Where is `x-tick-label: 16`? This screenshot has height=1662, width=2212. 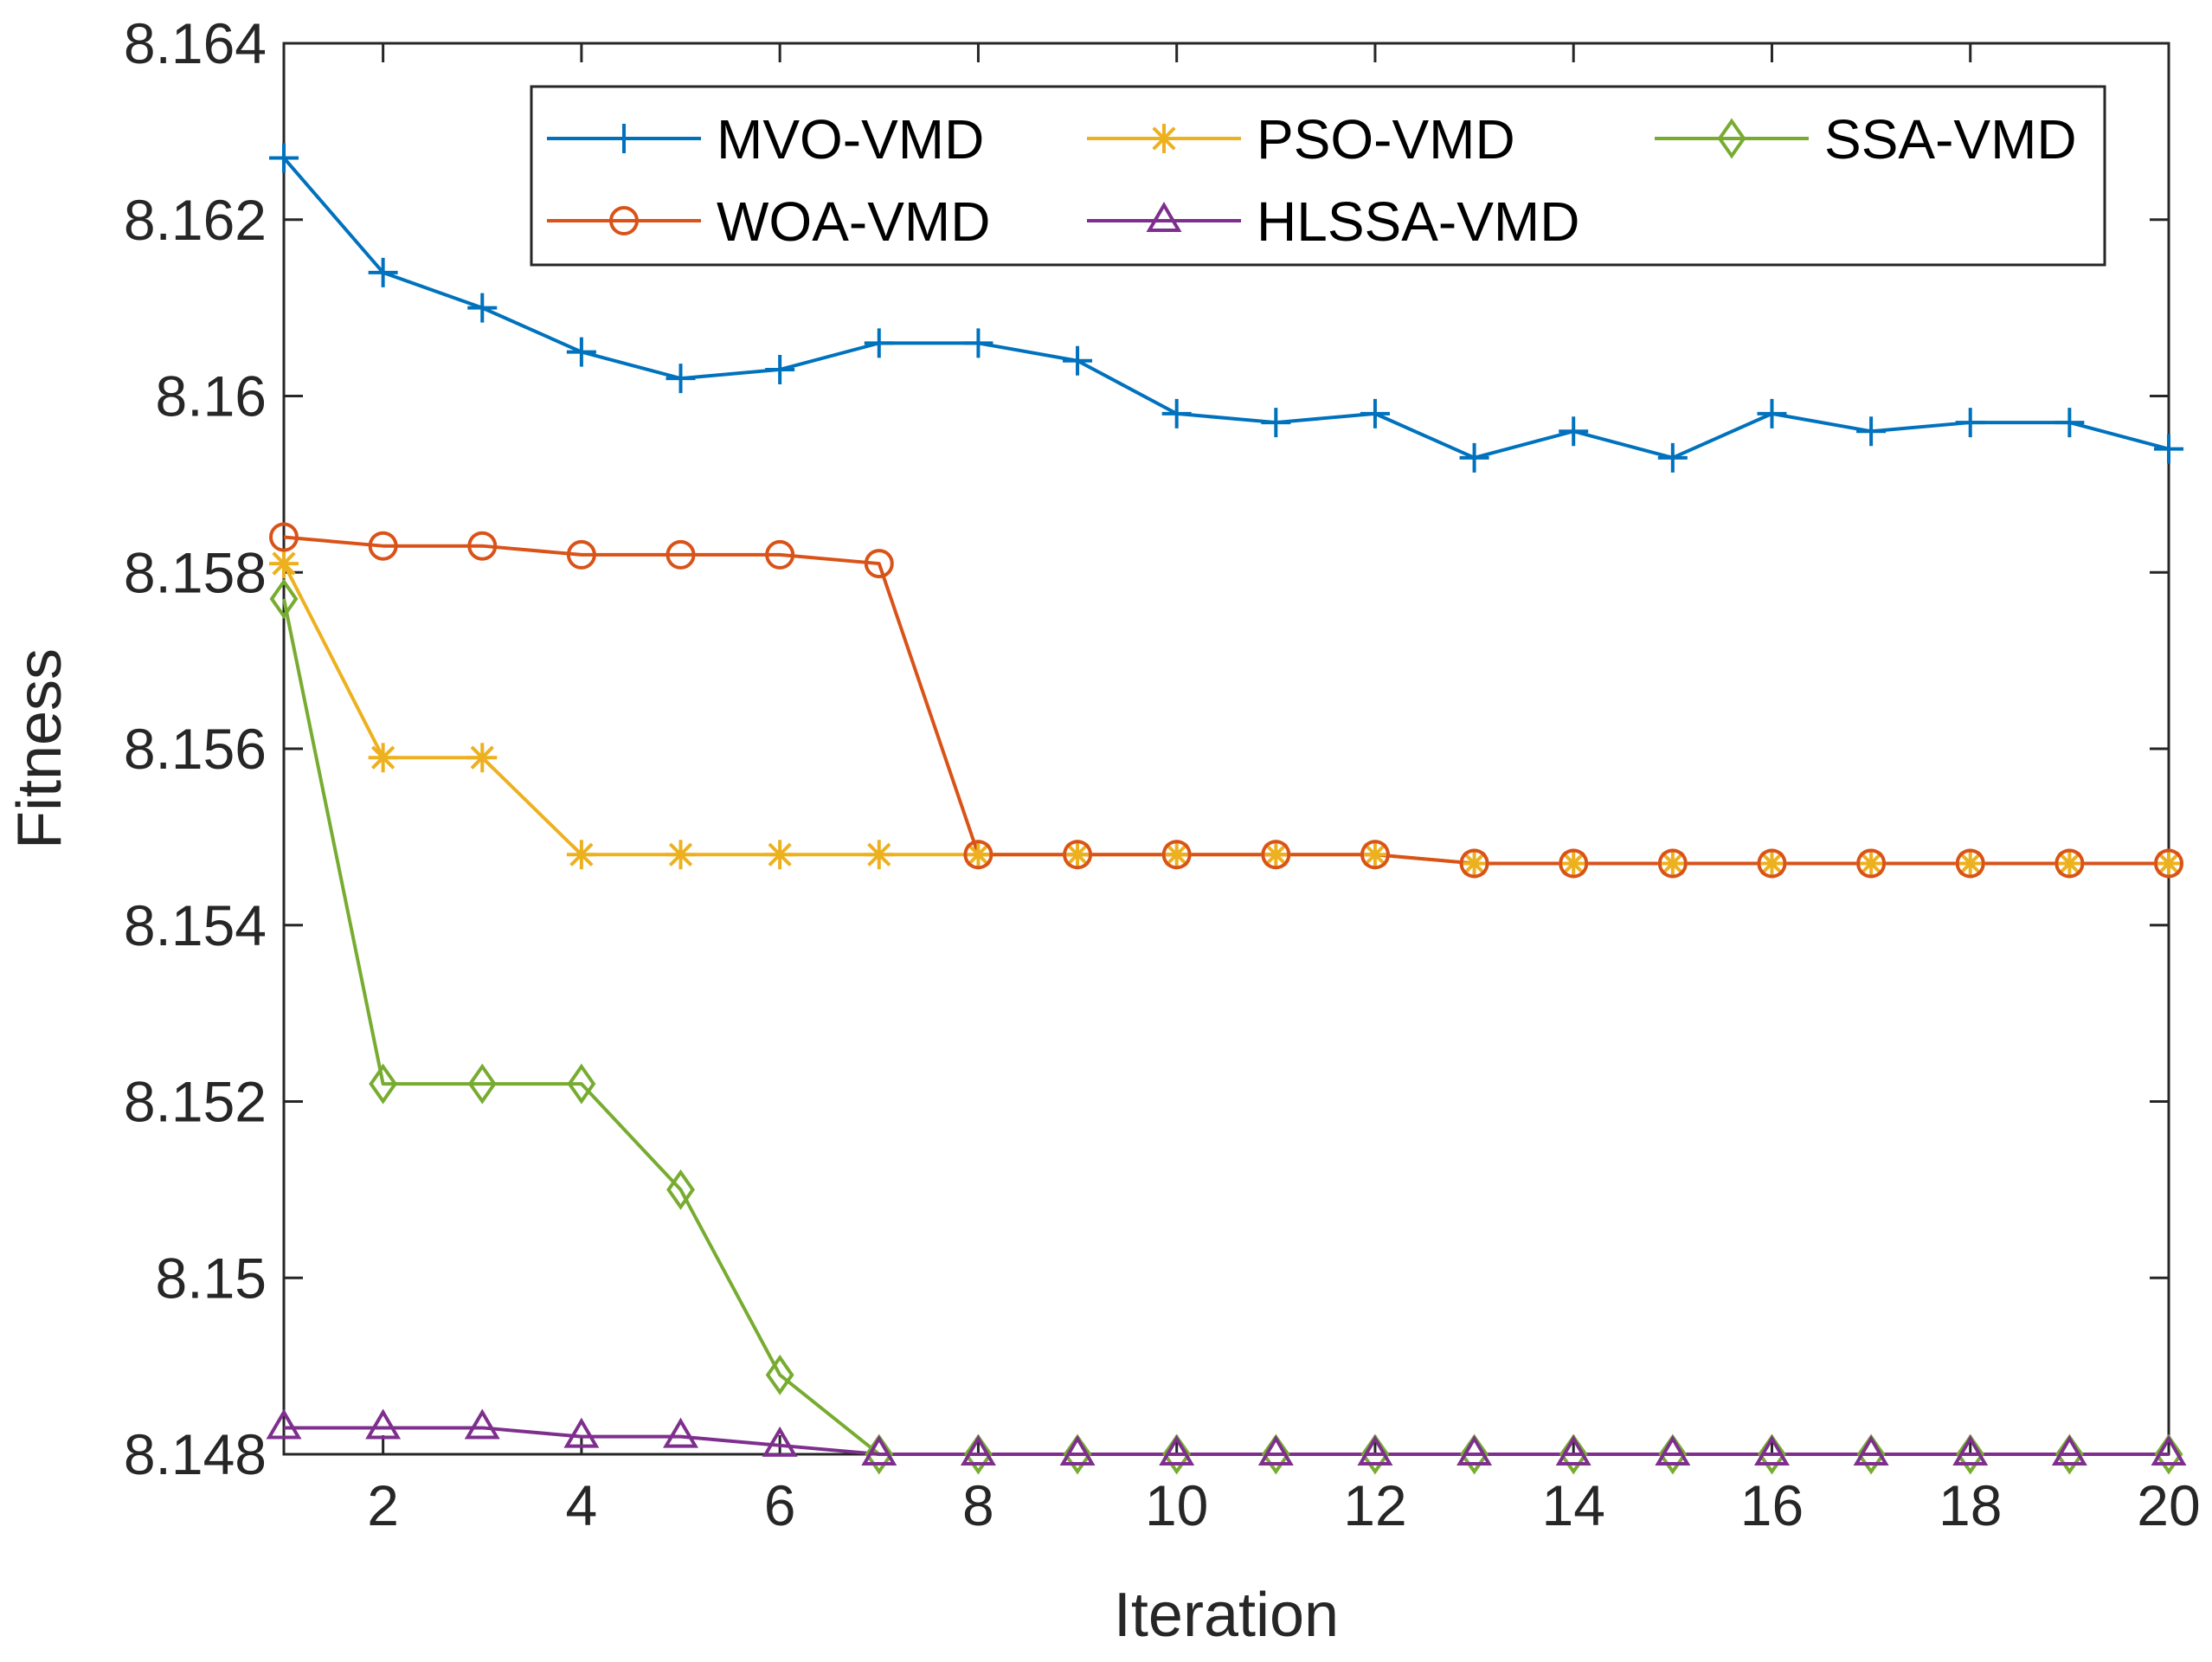
x-tick-label: 16 is located at coordinates (1772, 1505).